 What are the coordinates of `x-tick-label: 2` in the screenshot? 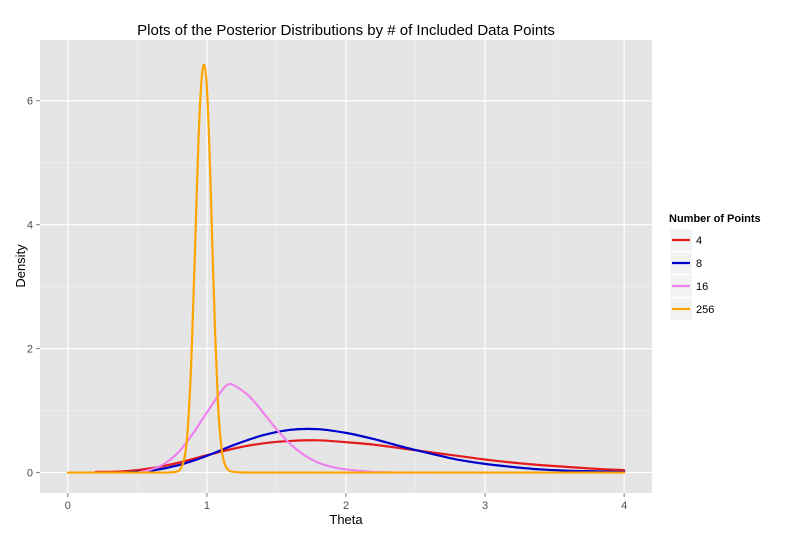 It's located at (346, 506).